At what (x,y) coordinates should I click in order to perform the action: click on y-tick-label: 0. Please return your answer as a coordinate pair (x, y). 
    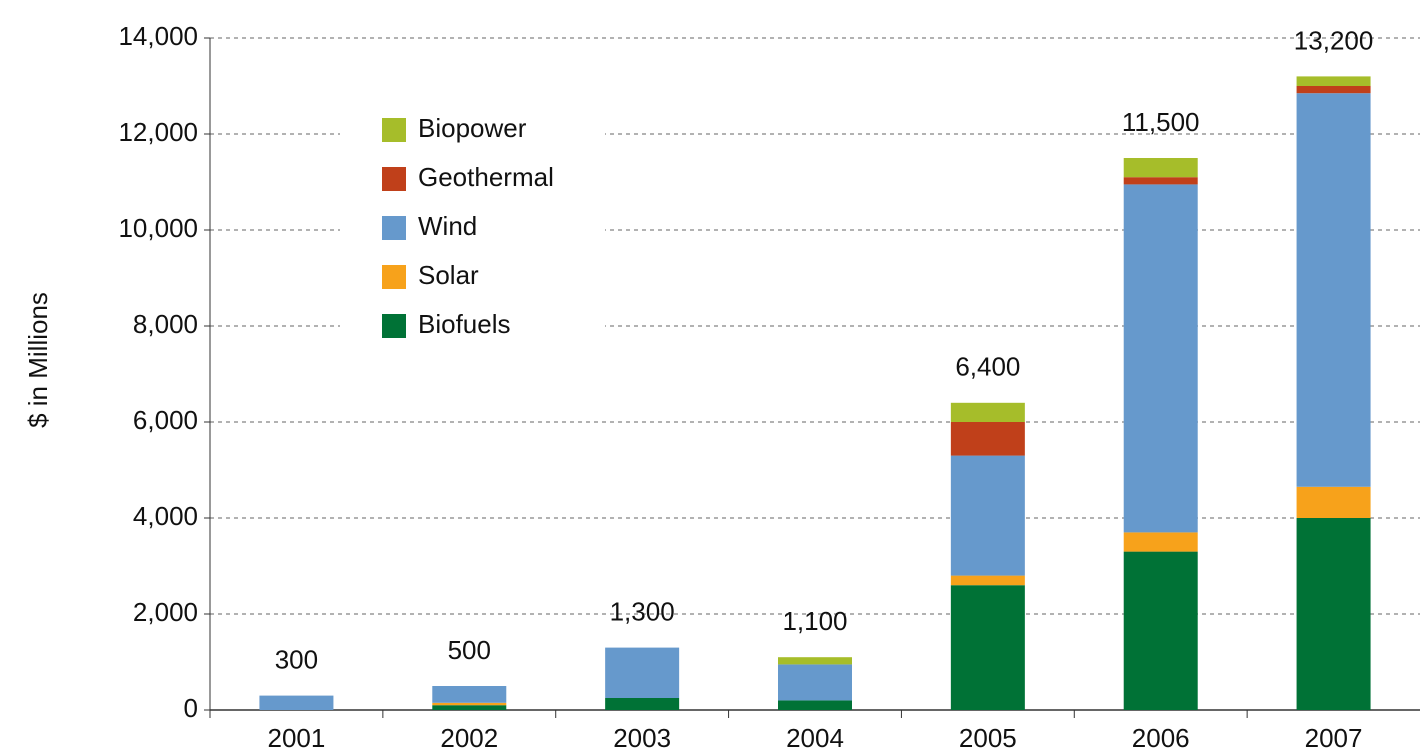
    Looking at the image, I should click on (191, 708).